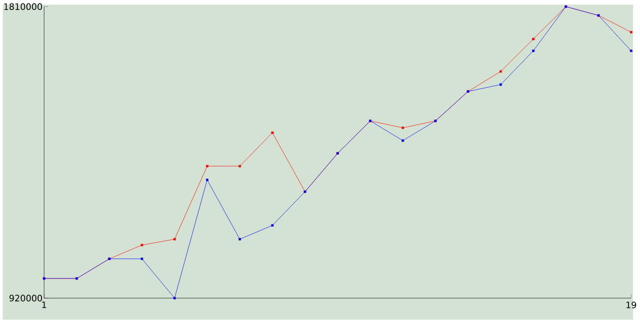  Describe the element at coordinates (44, 305) in the screenshot. I see `x-tick-label: 1` at that location.